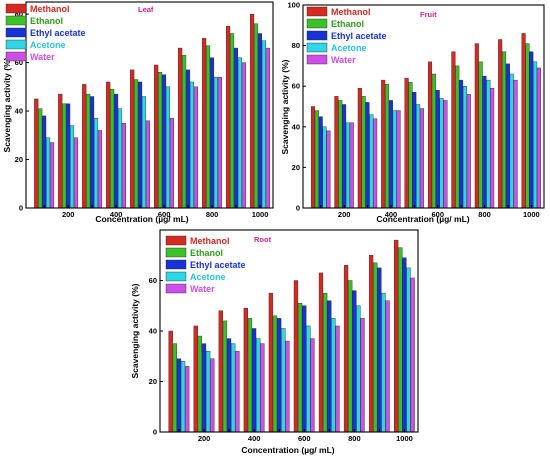 The image size is (550, 459). What do you see at coordinates (19, 14) in the screenshot?
I see `y-tick-label: 80` at bounding box center [19, 14].